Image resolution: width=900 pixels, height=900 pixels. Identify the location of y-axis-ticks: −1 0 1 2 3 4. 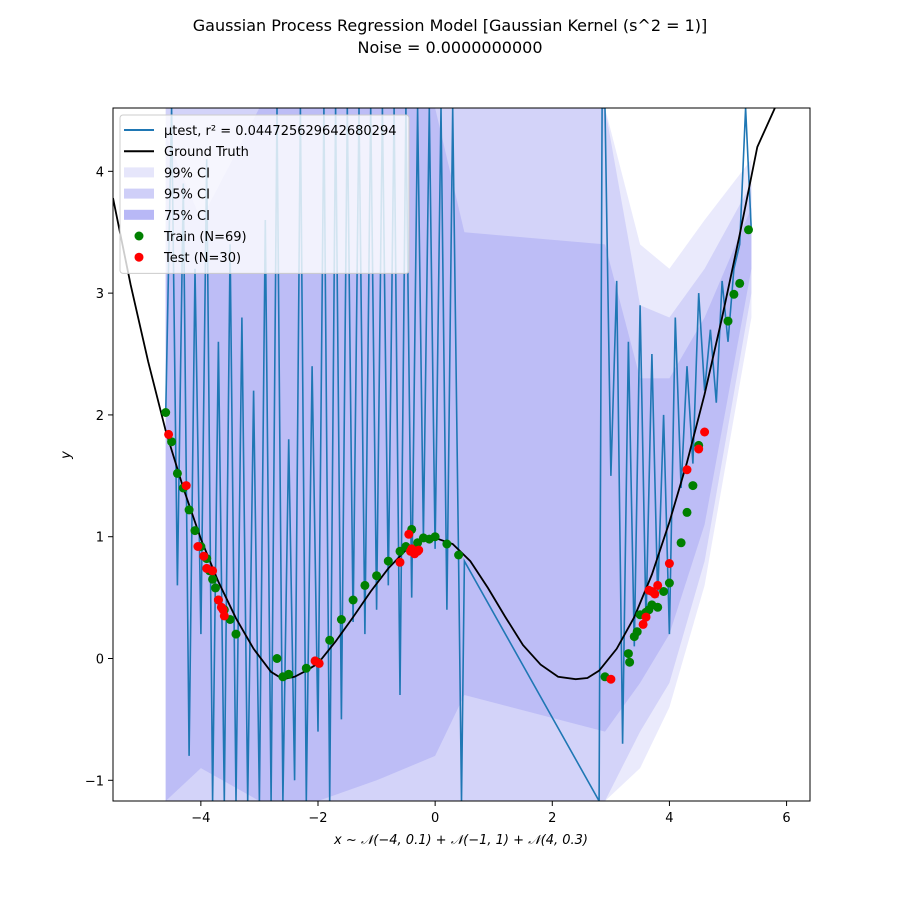
(99, 477).